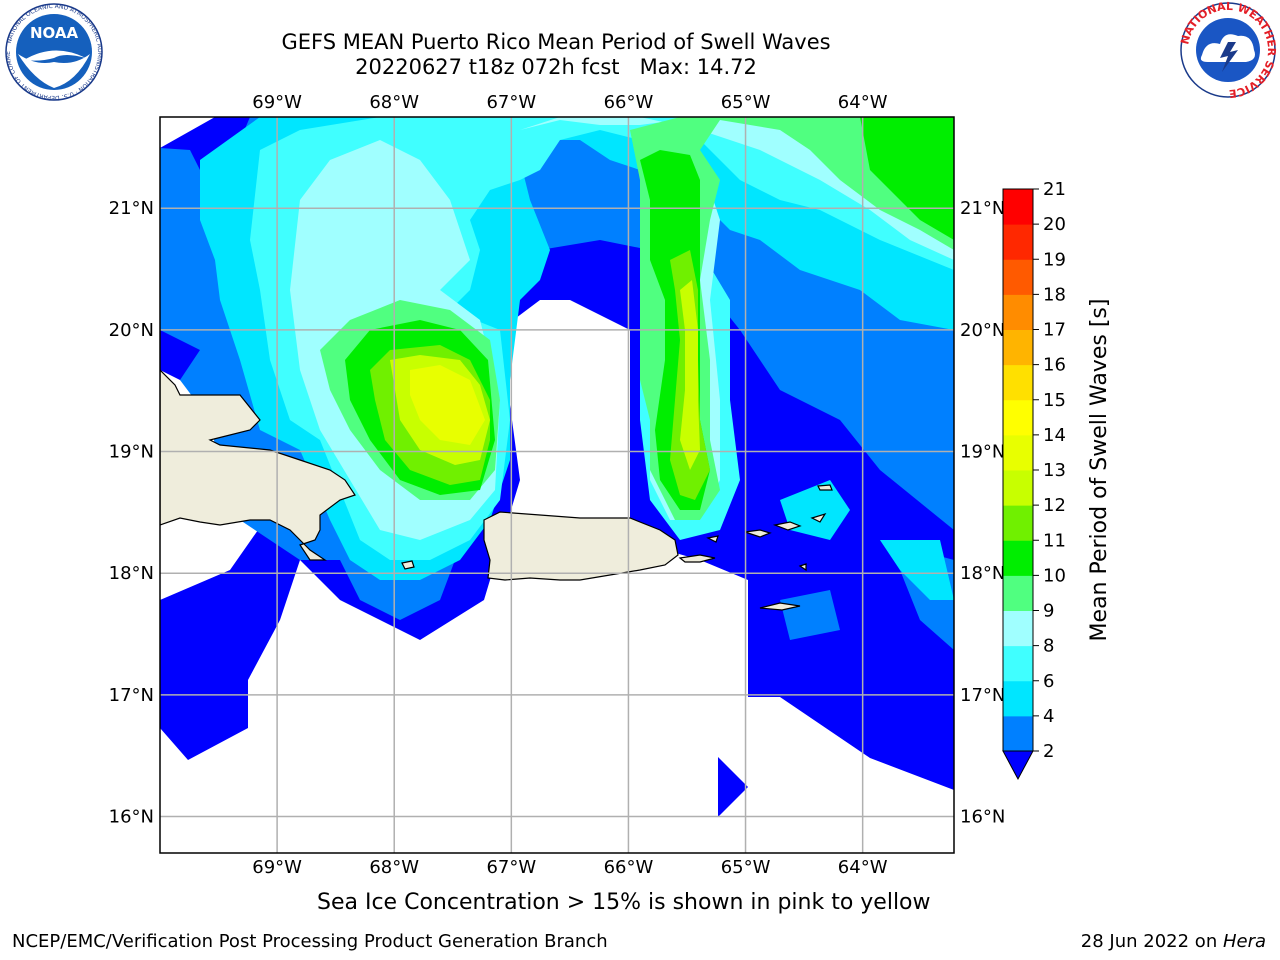 This screenshot has height=960, width=1280. What do you see at coordinates (1054, 224) in the screenshot?
I see `colorbar-tick-label: 20` at bounding box center [1054, 224].